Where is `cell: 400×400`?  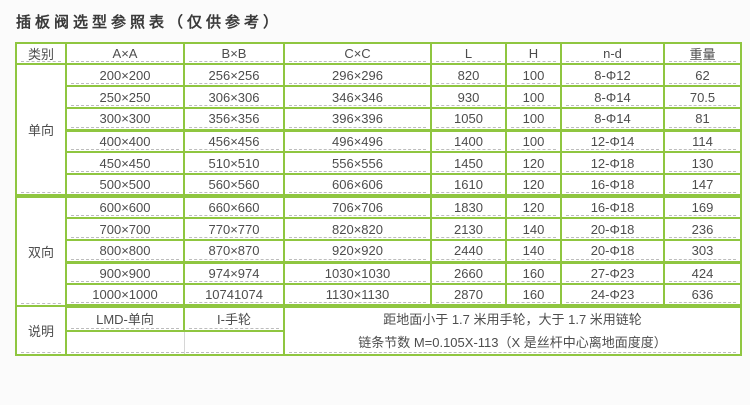 cell: 400×400 is located at coordinates (125, 141).